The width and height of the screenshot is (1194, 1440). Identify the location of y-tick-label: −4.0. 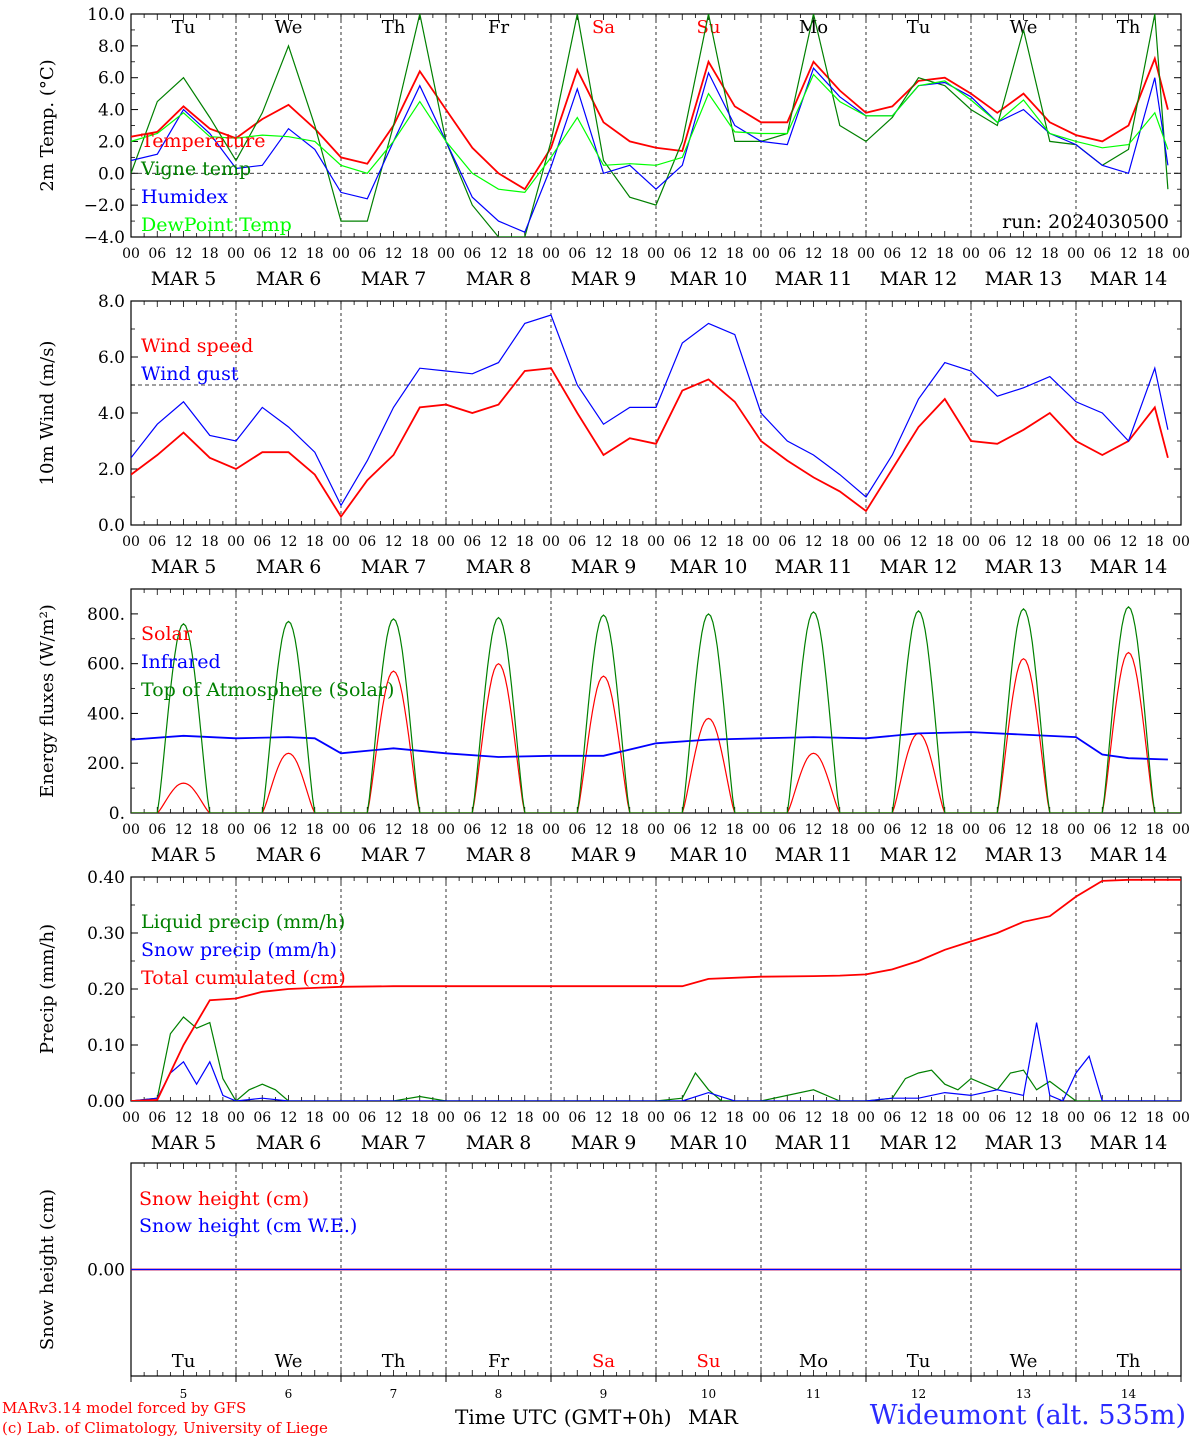
(104, 238).